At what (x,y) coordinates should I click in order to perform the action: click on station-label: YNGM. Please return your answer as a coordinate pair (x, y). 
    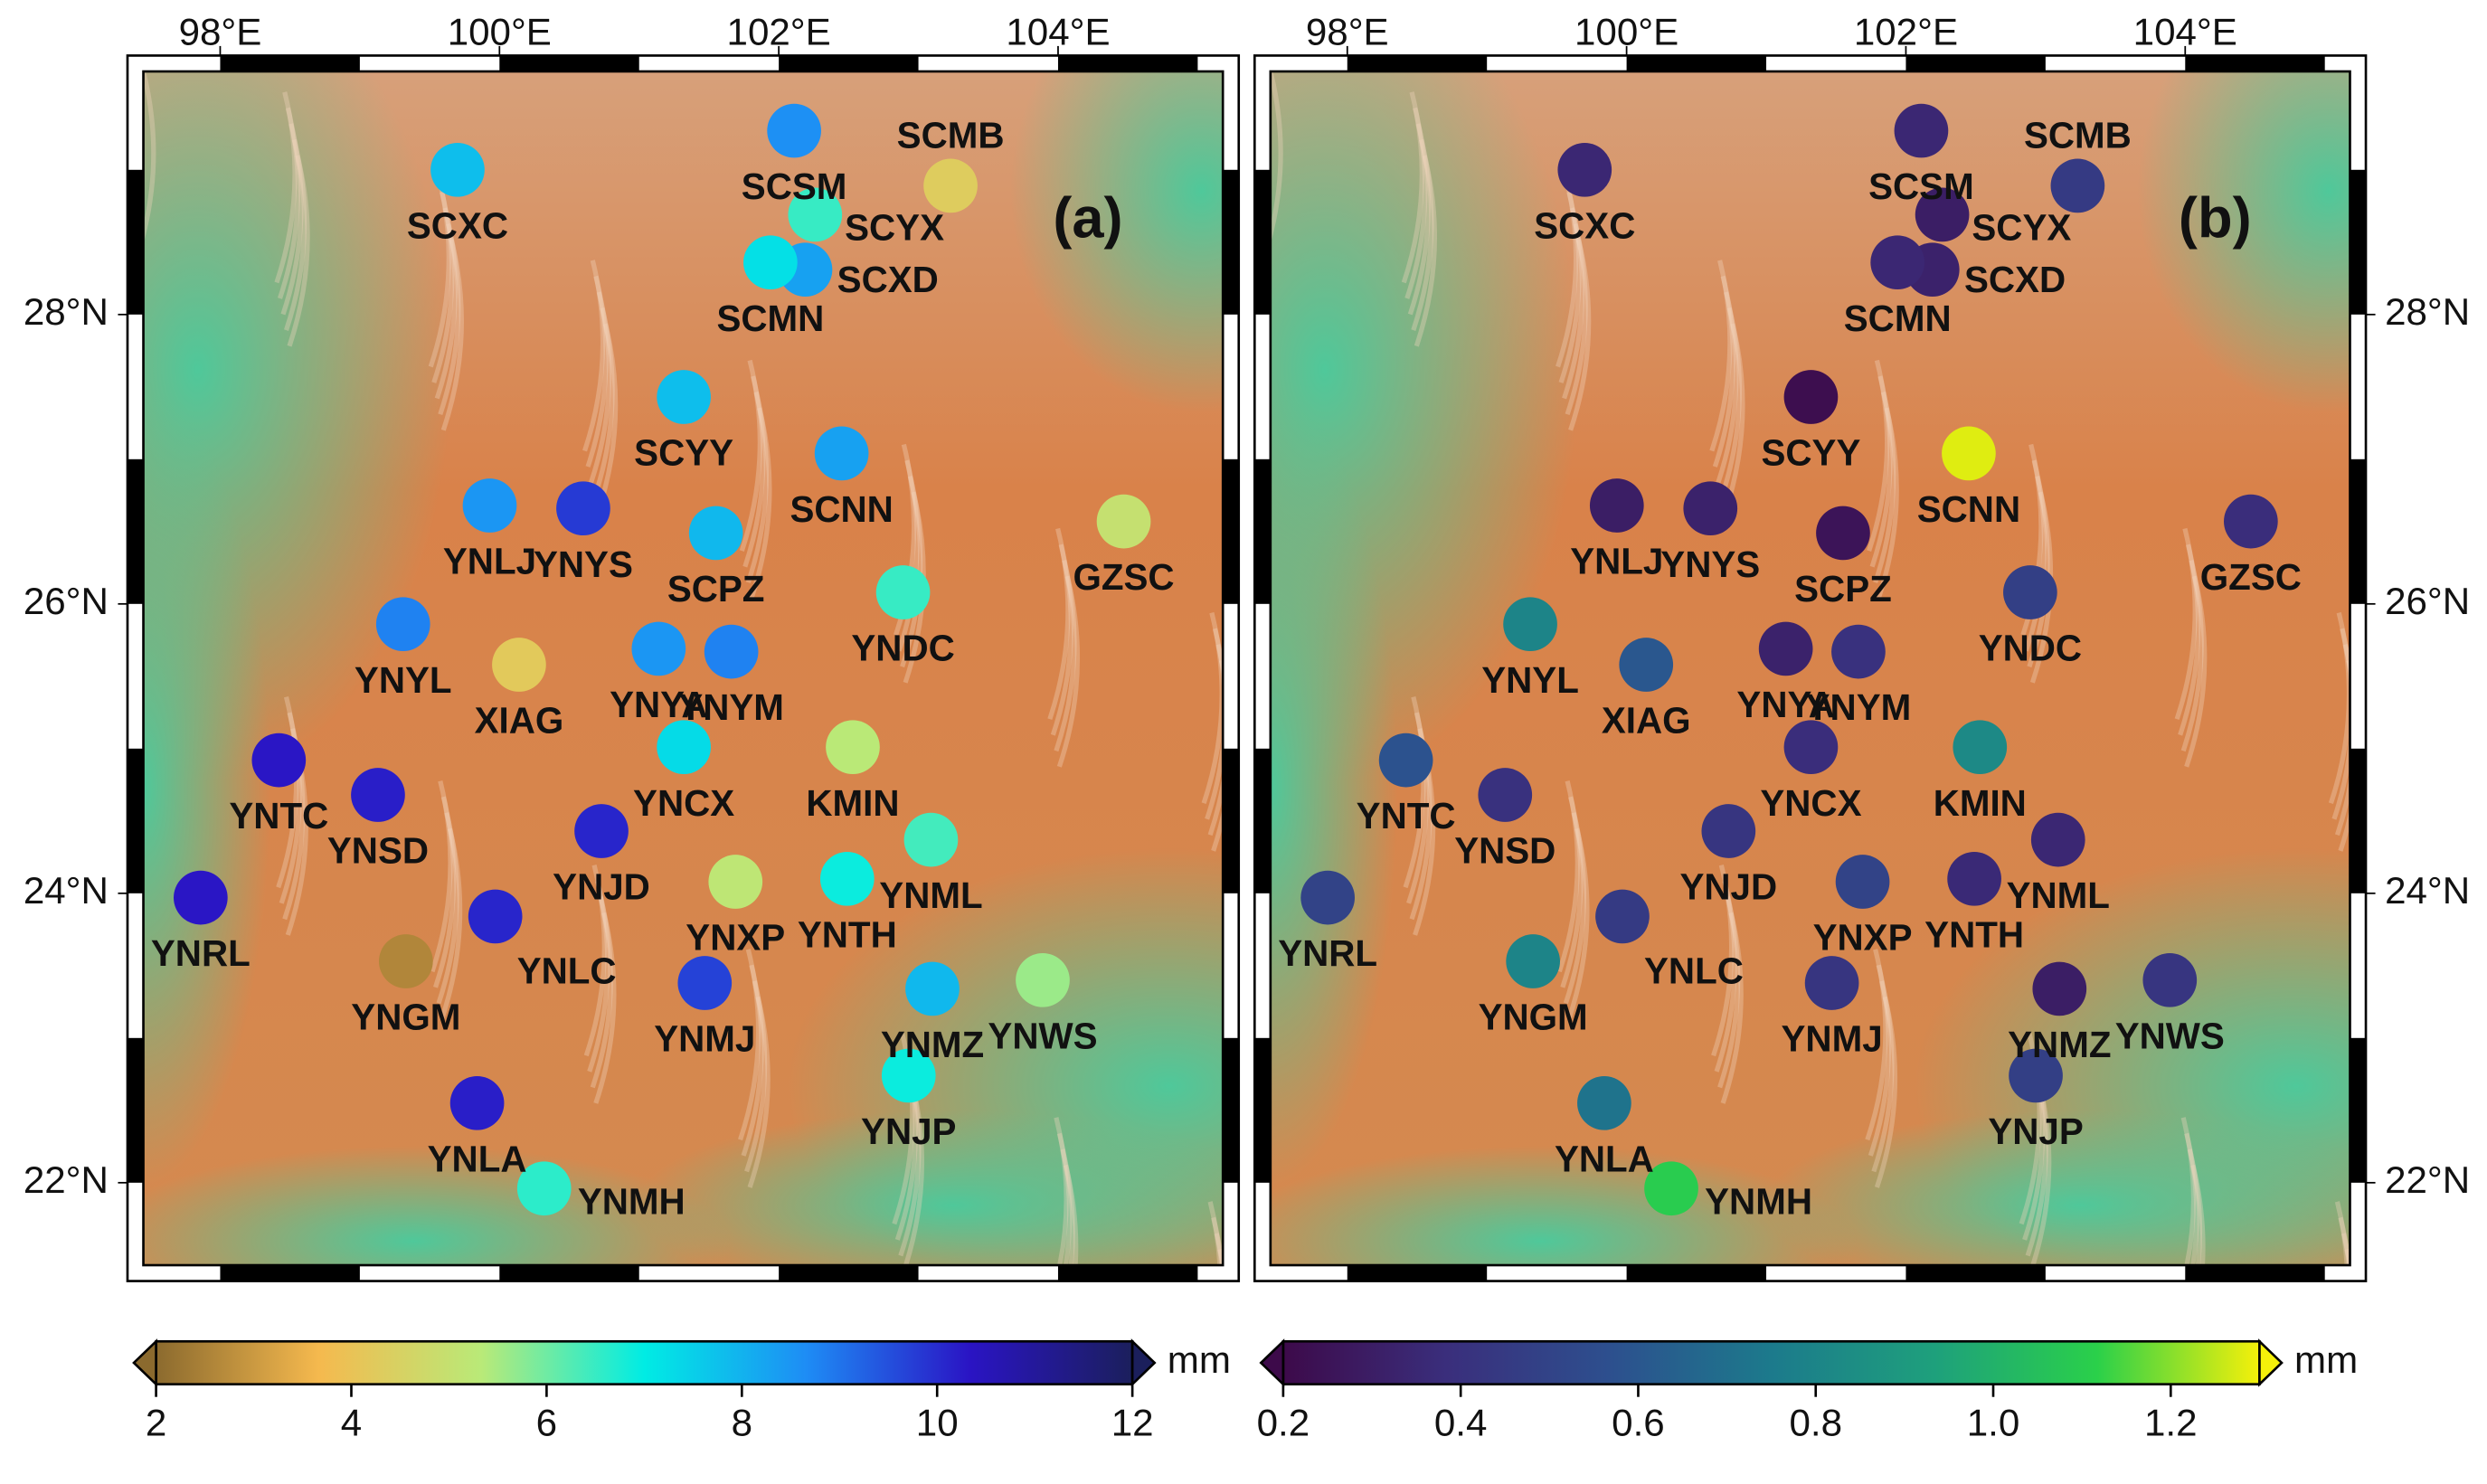
    Looking at the image, I should click on (1533, 1018).